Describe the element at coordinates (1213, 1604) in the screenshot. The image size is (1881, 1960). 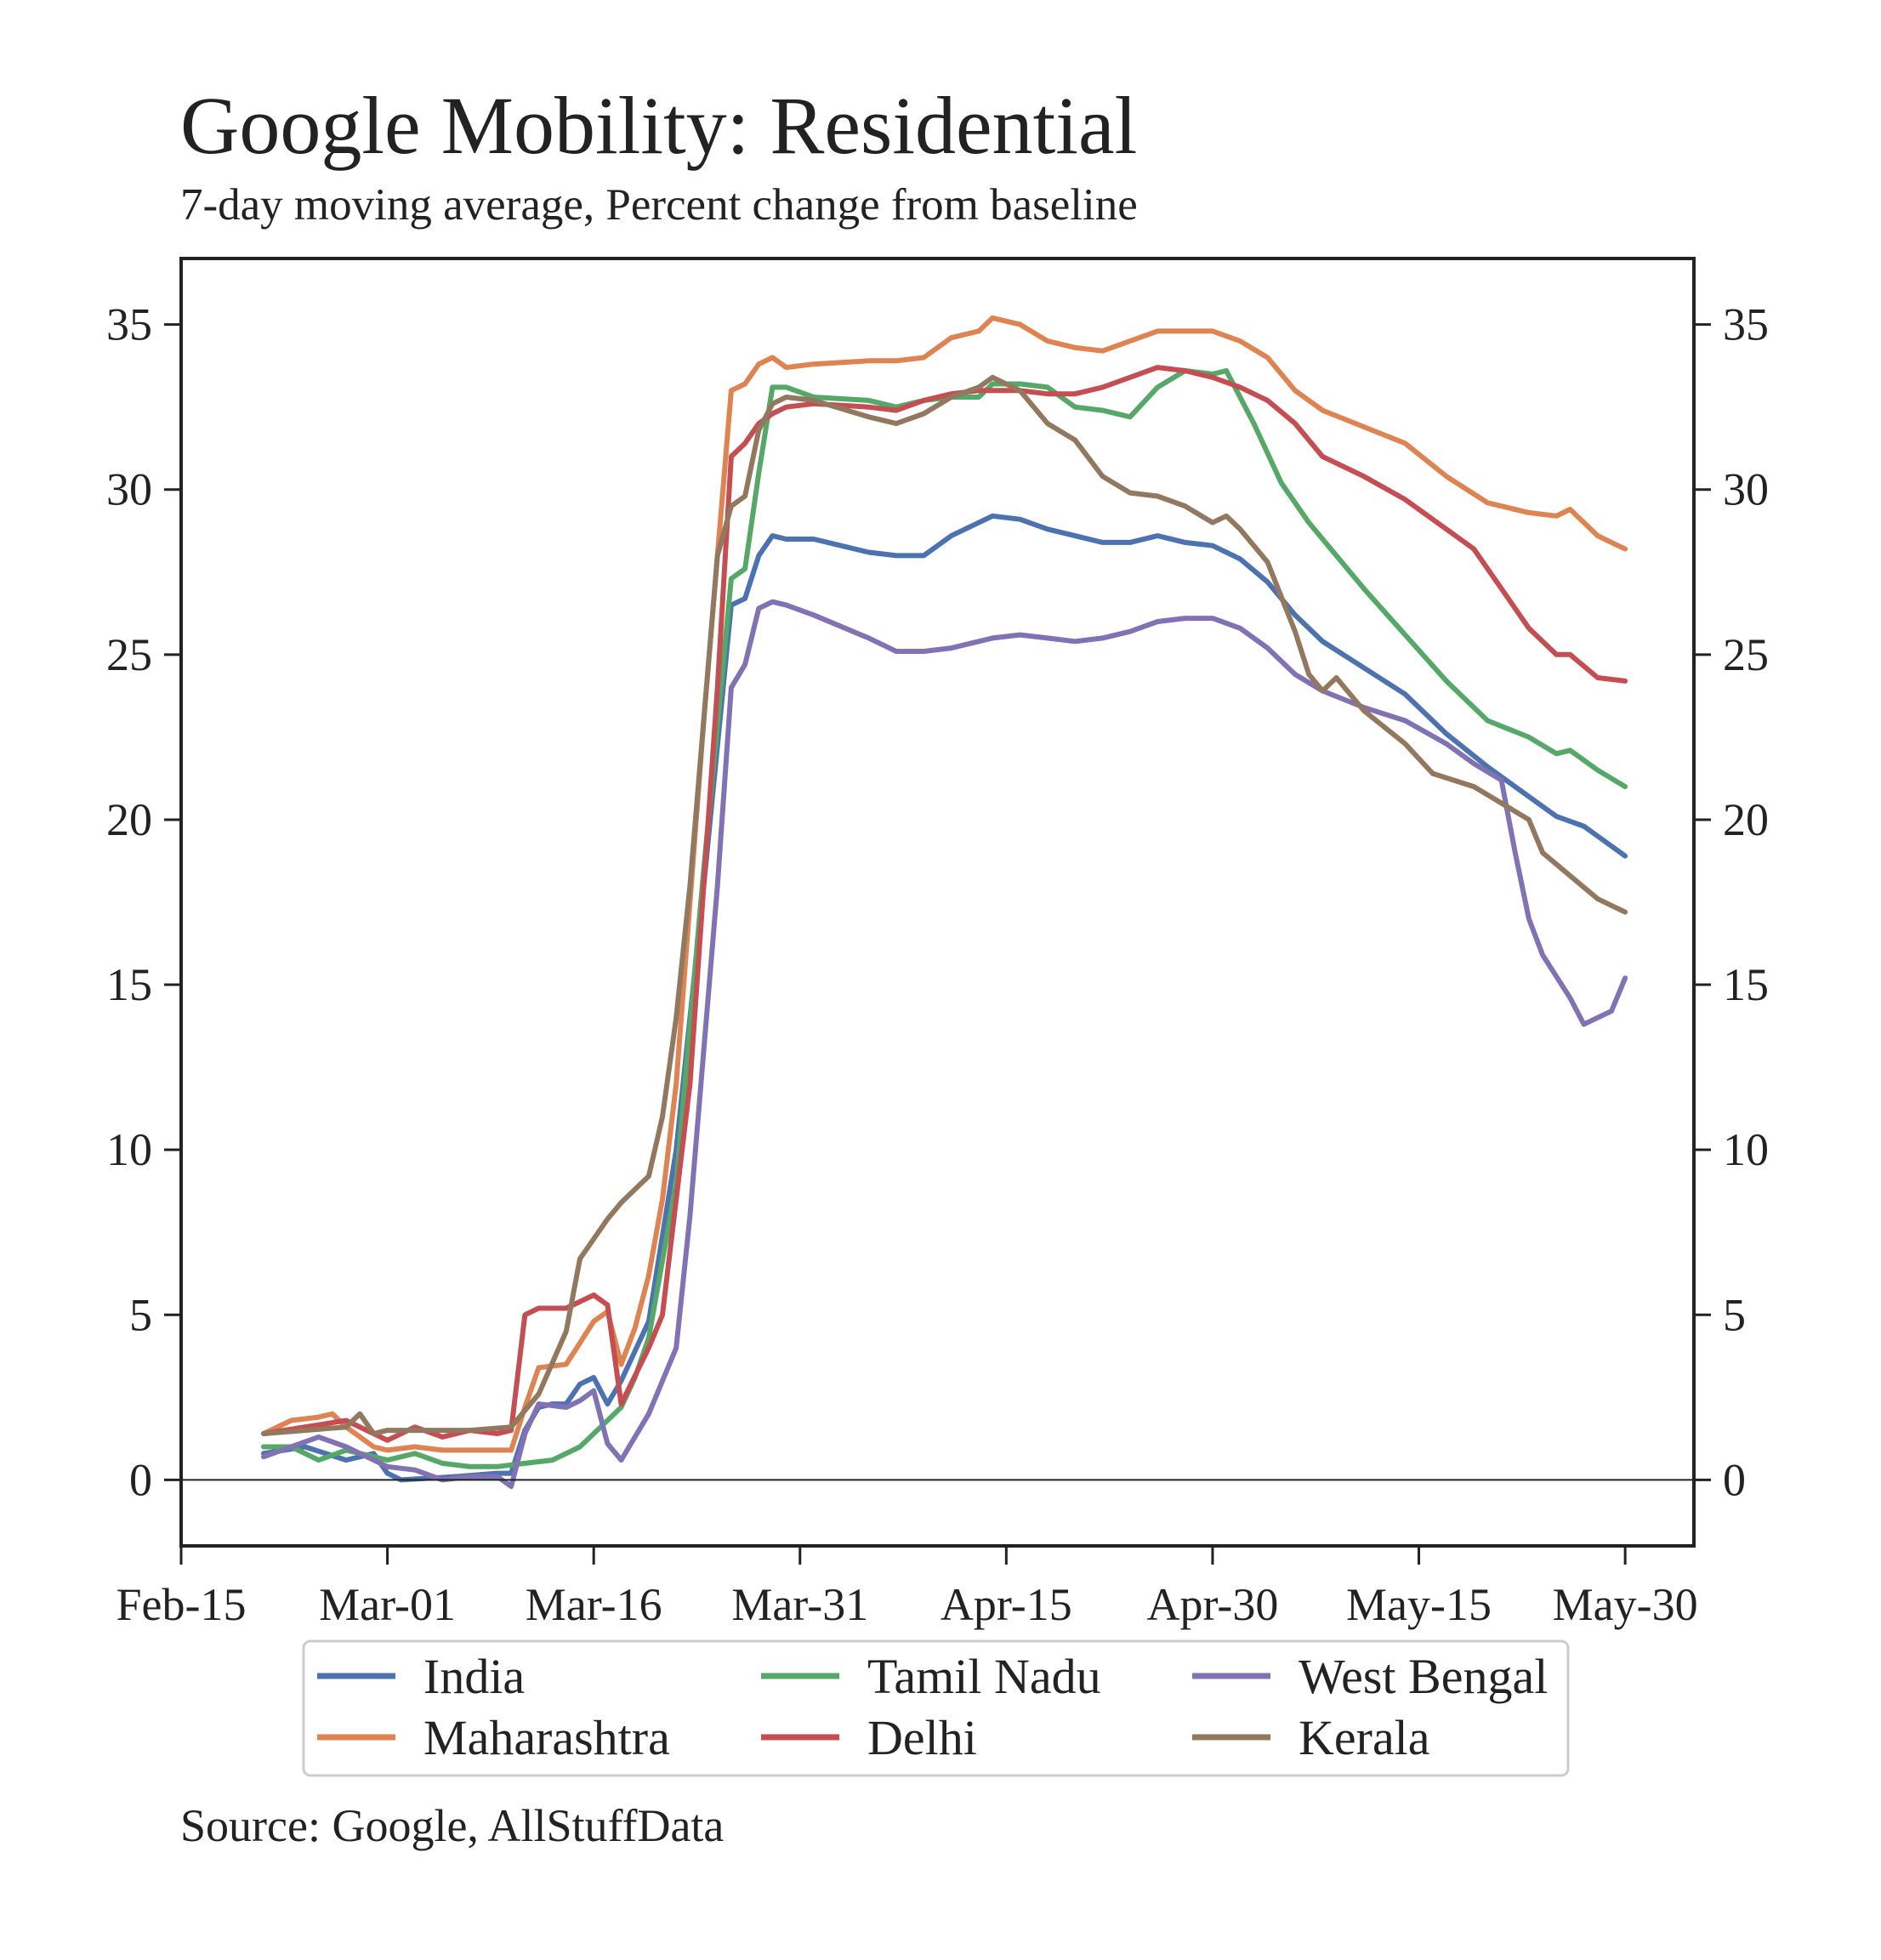
I see `x-tick-label: Apr-30` at that location.